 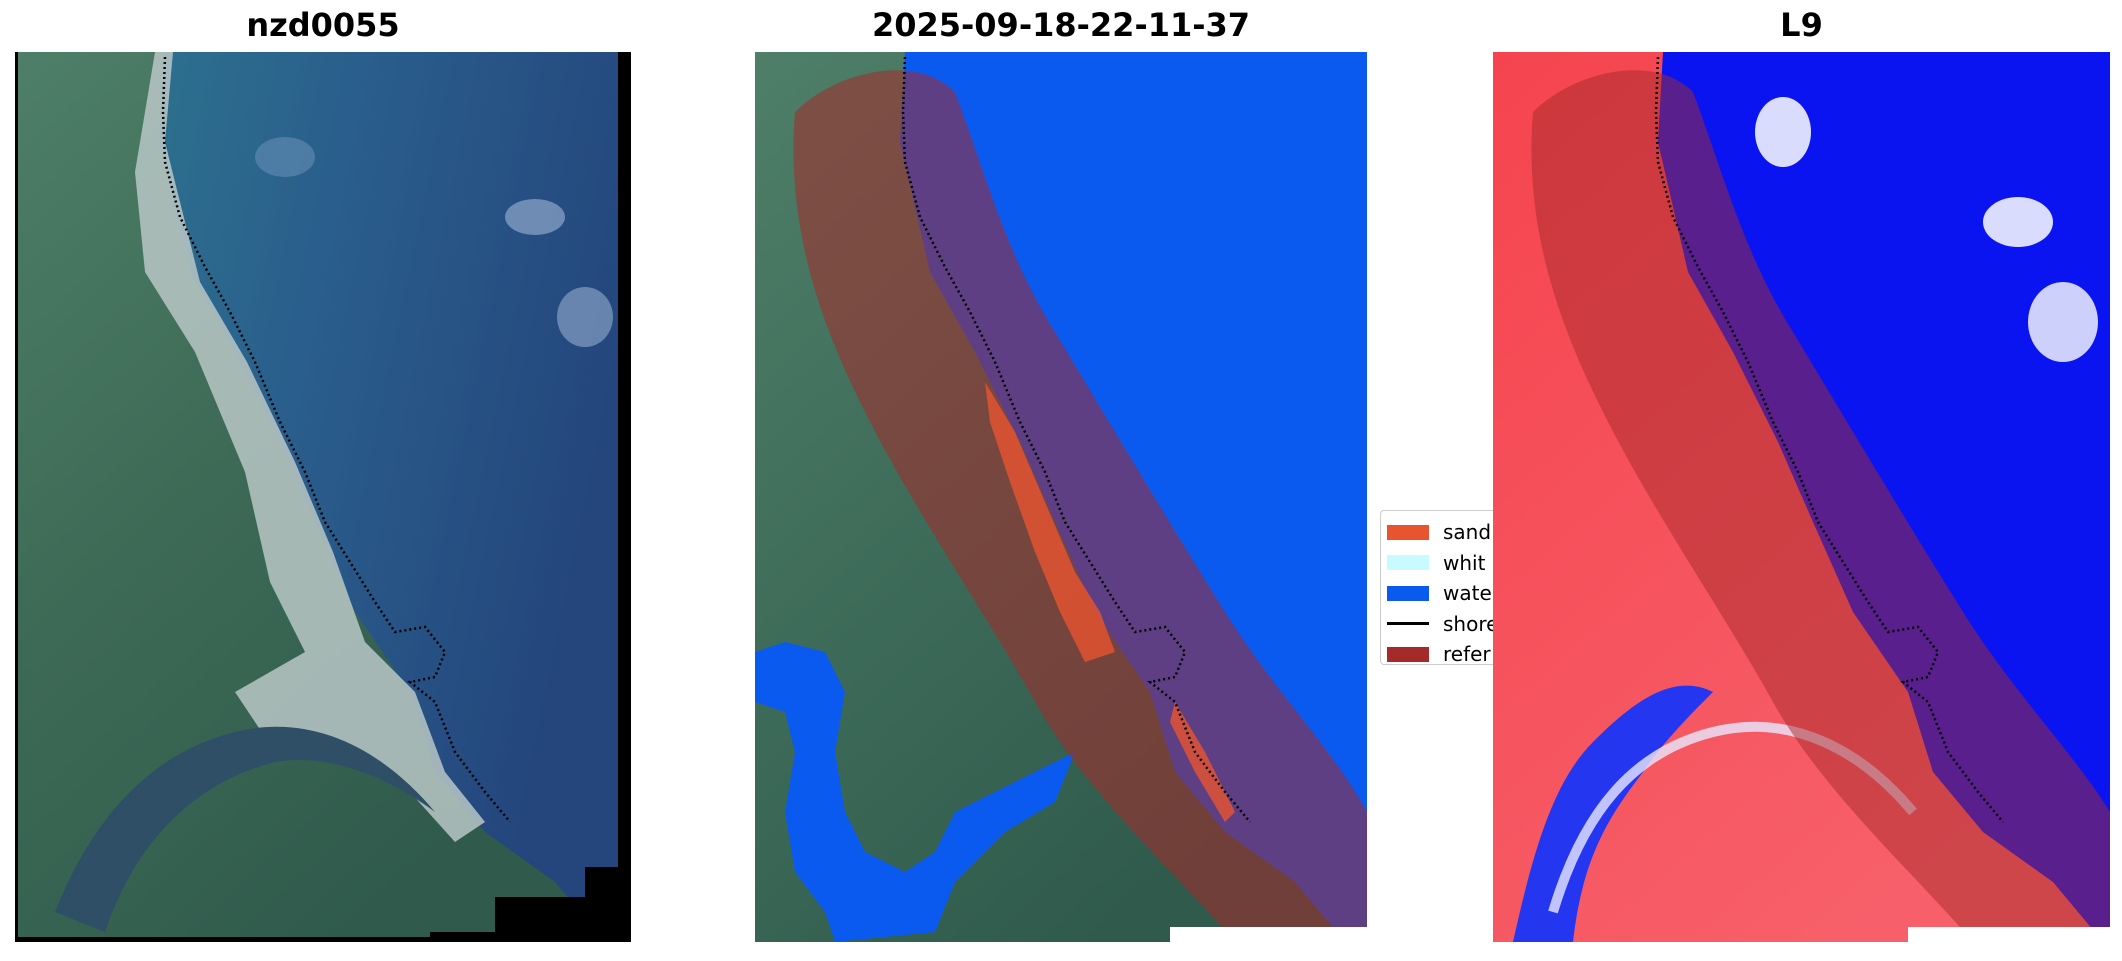 I want to click on beach-strip, so click(x=310, y=447).